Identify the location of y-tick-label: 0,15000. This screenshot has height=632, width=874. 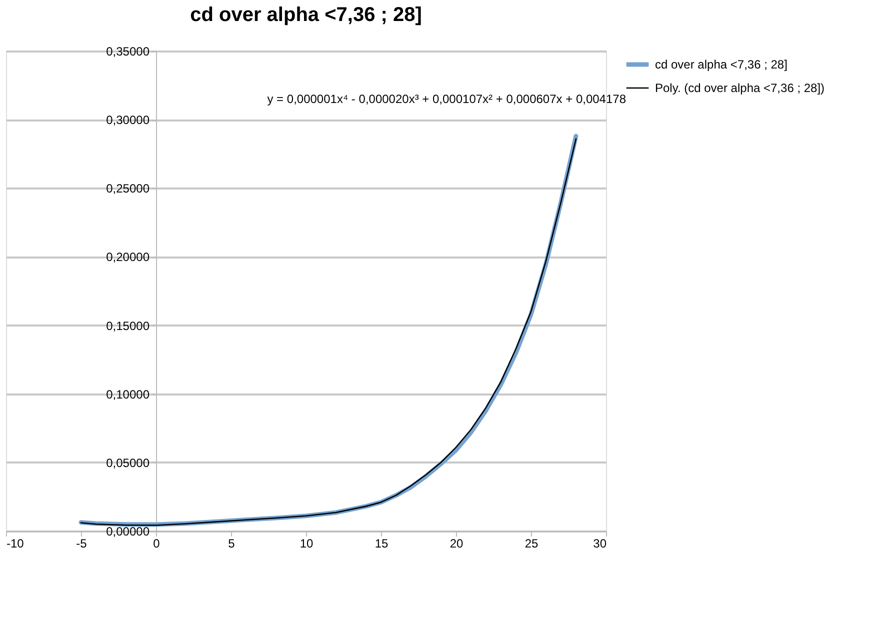
(128, 325).